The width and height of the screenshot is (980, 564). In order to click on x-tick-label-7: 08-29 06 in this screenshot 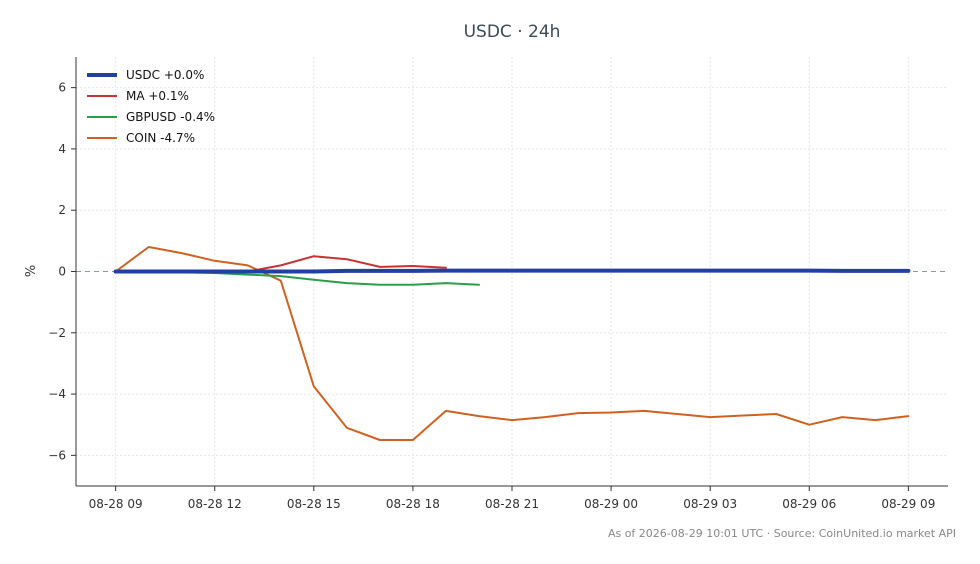, I will do `click(809, 504)`.